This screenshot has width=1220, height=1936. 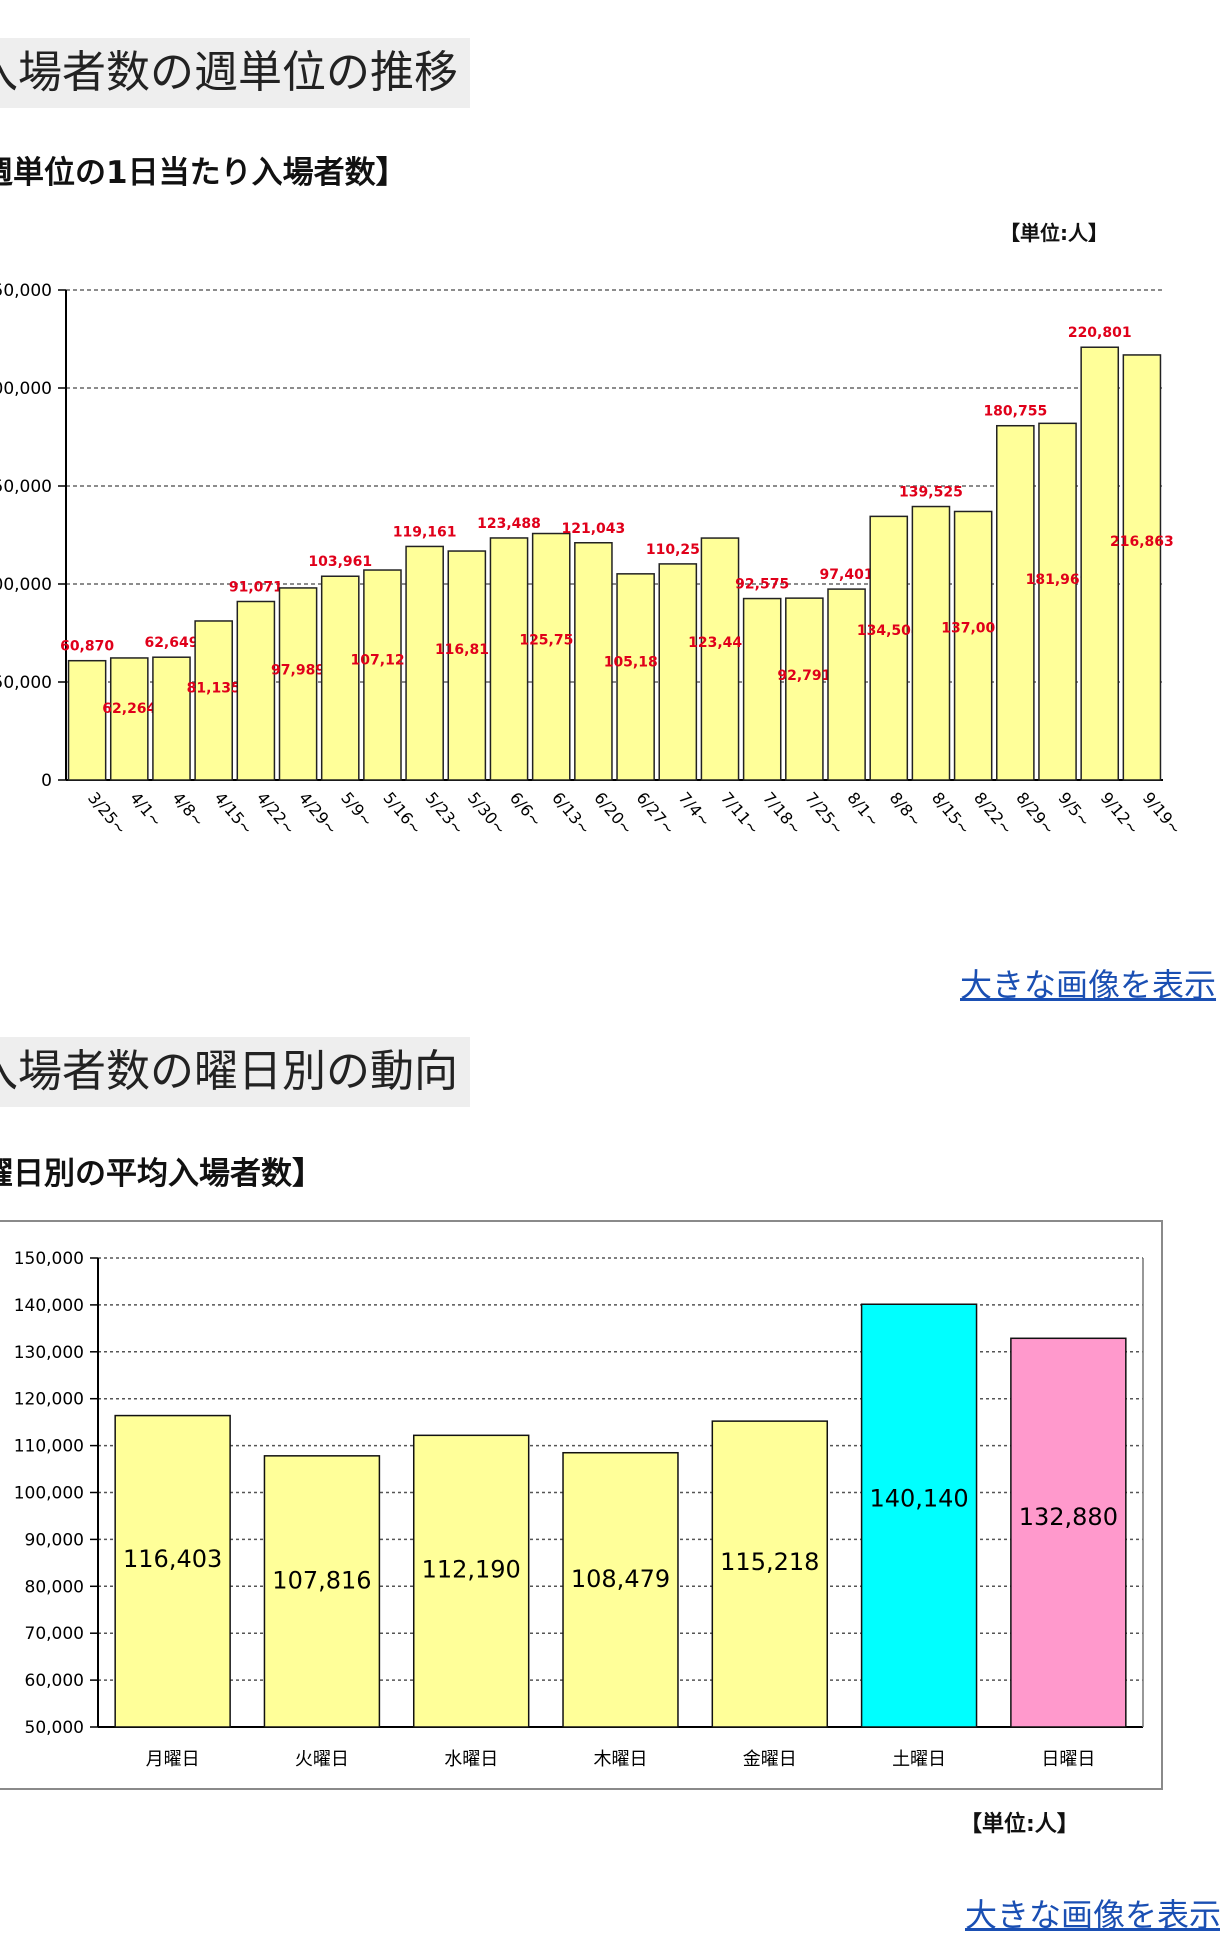 What do you see at coordinates (1092, 1915) in the screenshot?
I see `view-large-image-link-2: 大きな画像を表示` at bounding box center [1092, 1915].